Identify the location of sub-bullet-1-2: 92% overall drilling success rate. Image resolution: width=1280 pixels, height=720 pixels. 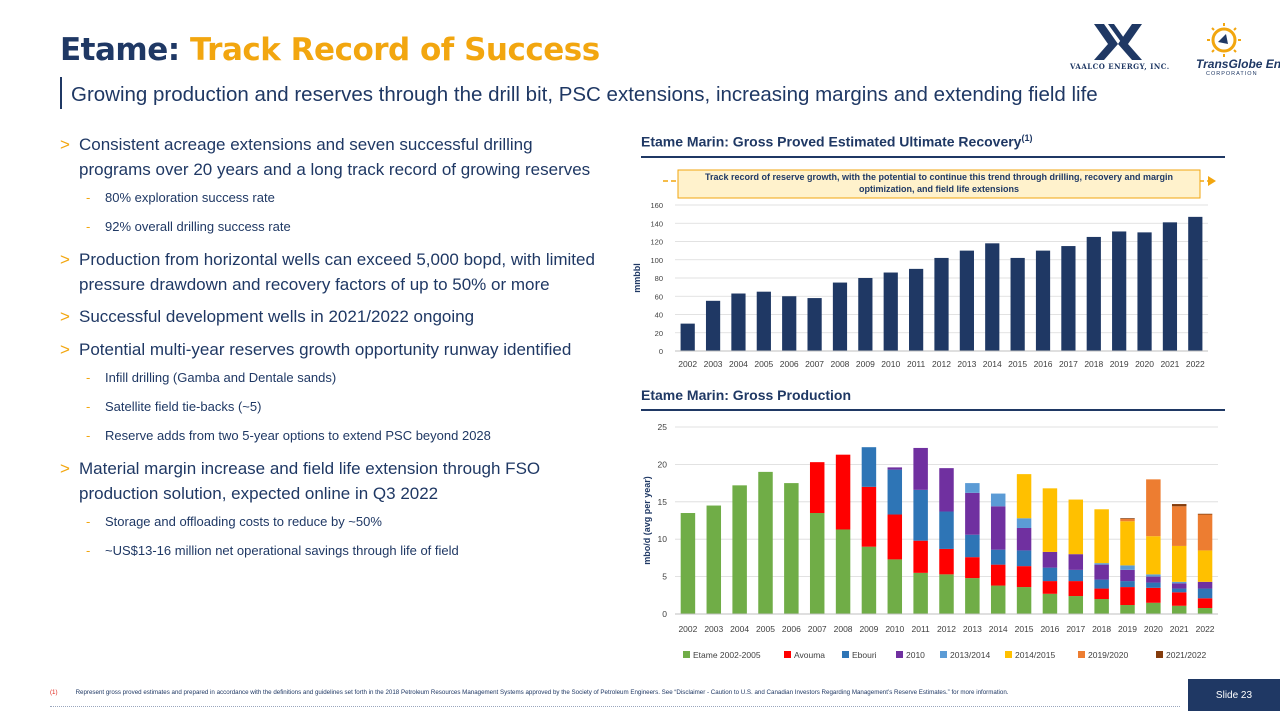
(330, 227).